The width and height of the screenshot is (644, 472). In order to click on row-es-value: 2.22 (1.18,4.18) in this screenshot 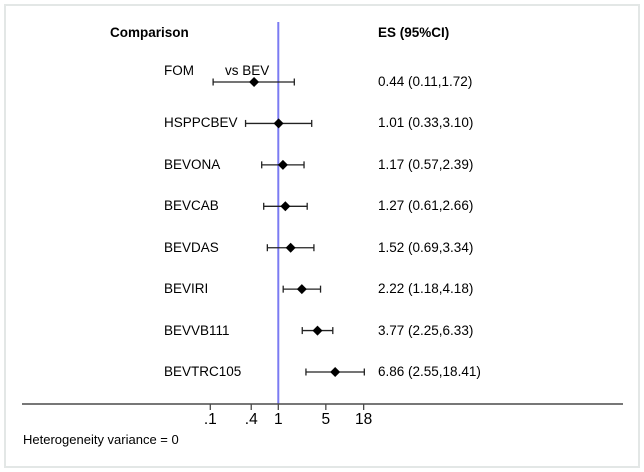, I will do `click(426, 289)`.